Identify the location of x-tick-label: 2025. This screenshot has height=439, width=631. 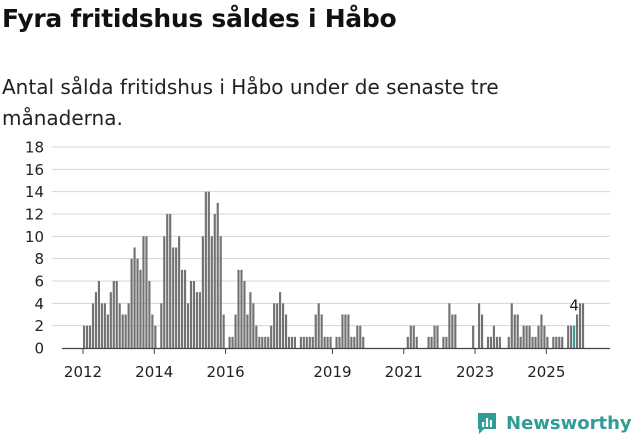
(546, 372).